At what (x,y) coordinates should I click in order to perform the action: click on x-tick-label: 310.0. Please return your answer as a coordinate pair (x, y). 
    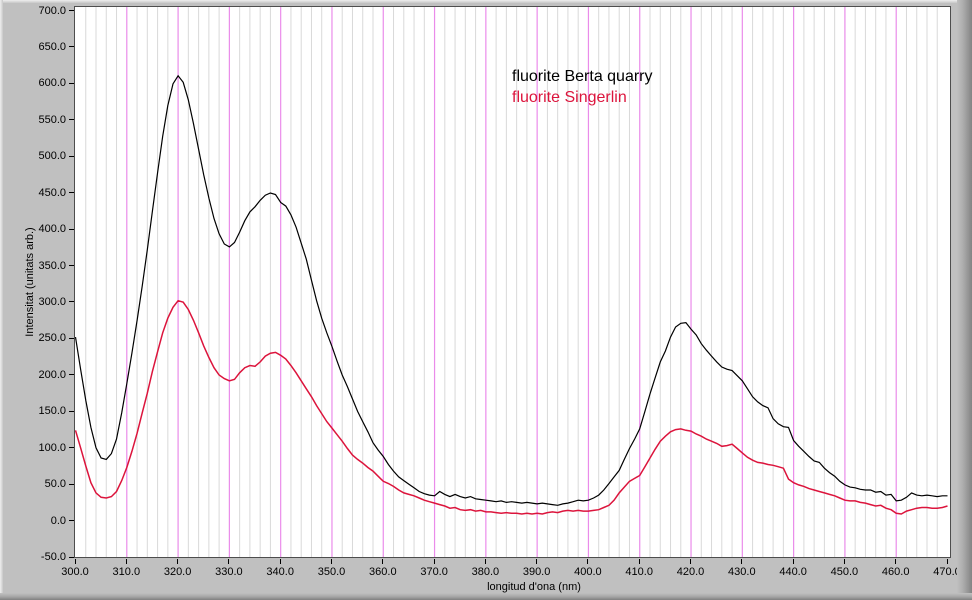
    Looking at the image, I should click on (126, 572).